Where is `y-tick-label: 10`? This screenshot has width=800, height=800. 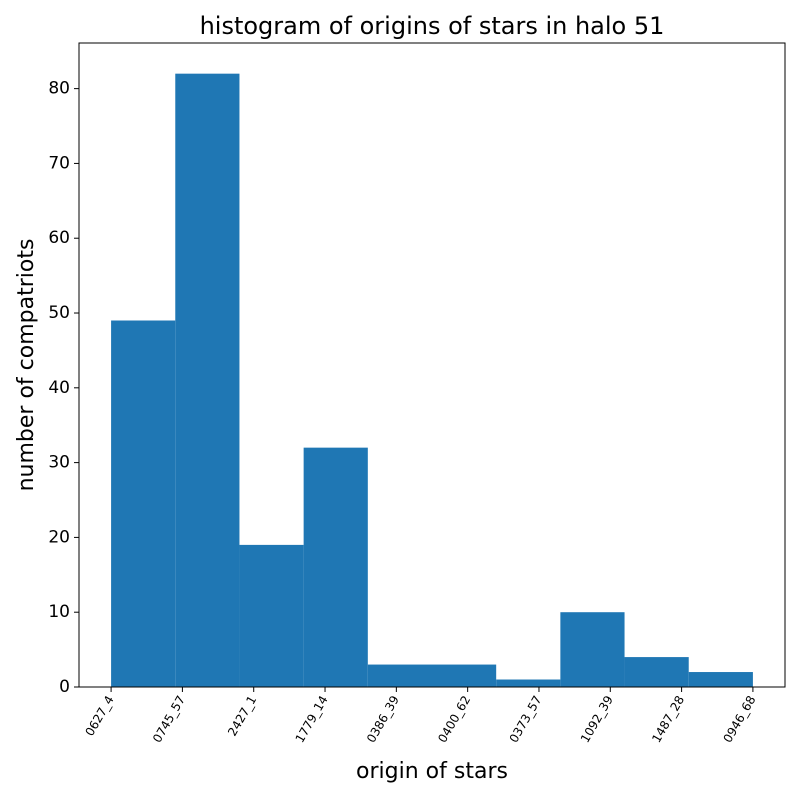
y-tick-label: 10 is located at coordinates (59, 612).